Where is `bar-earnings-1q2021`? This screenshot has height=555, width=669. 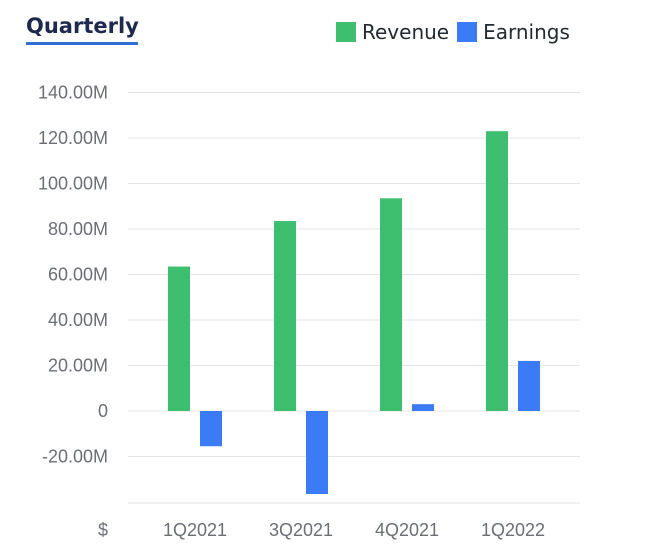
bar-earnings-1q2021 is located at coordinates (211, 429).